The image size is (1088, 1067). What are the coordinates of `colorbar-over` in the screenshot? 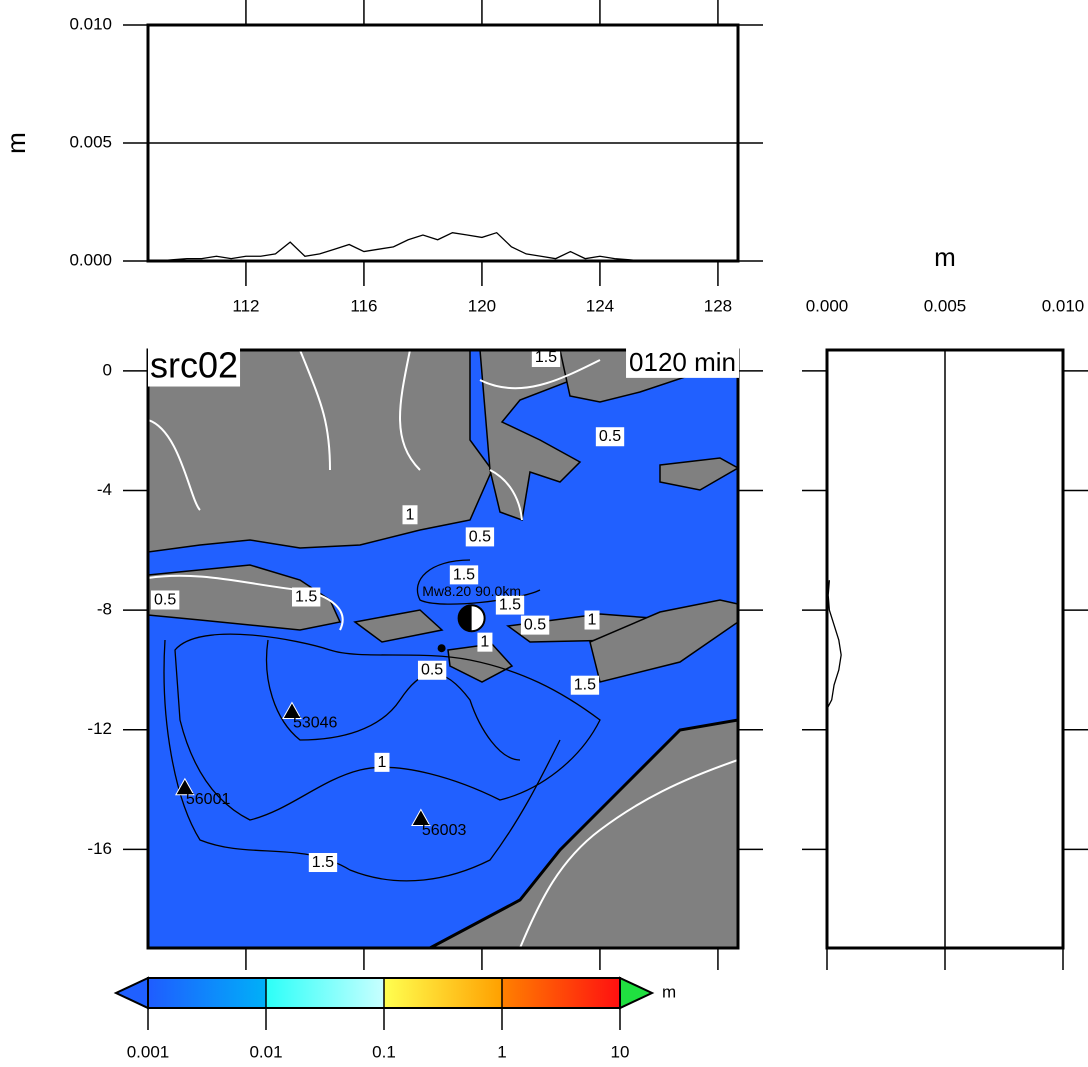 It's located at (637, 993).